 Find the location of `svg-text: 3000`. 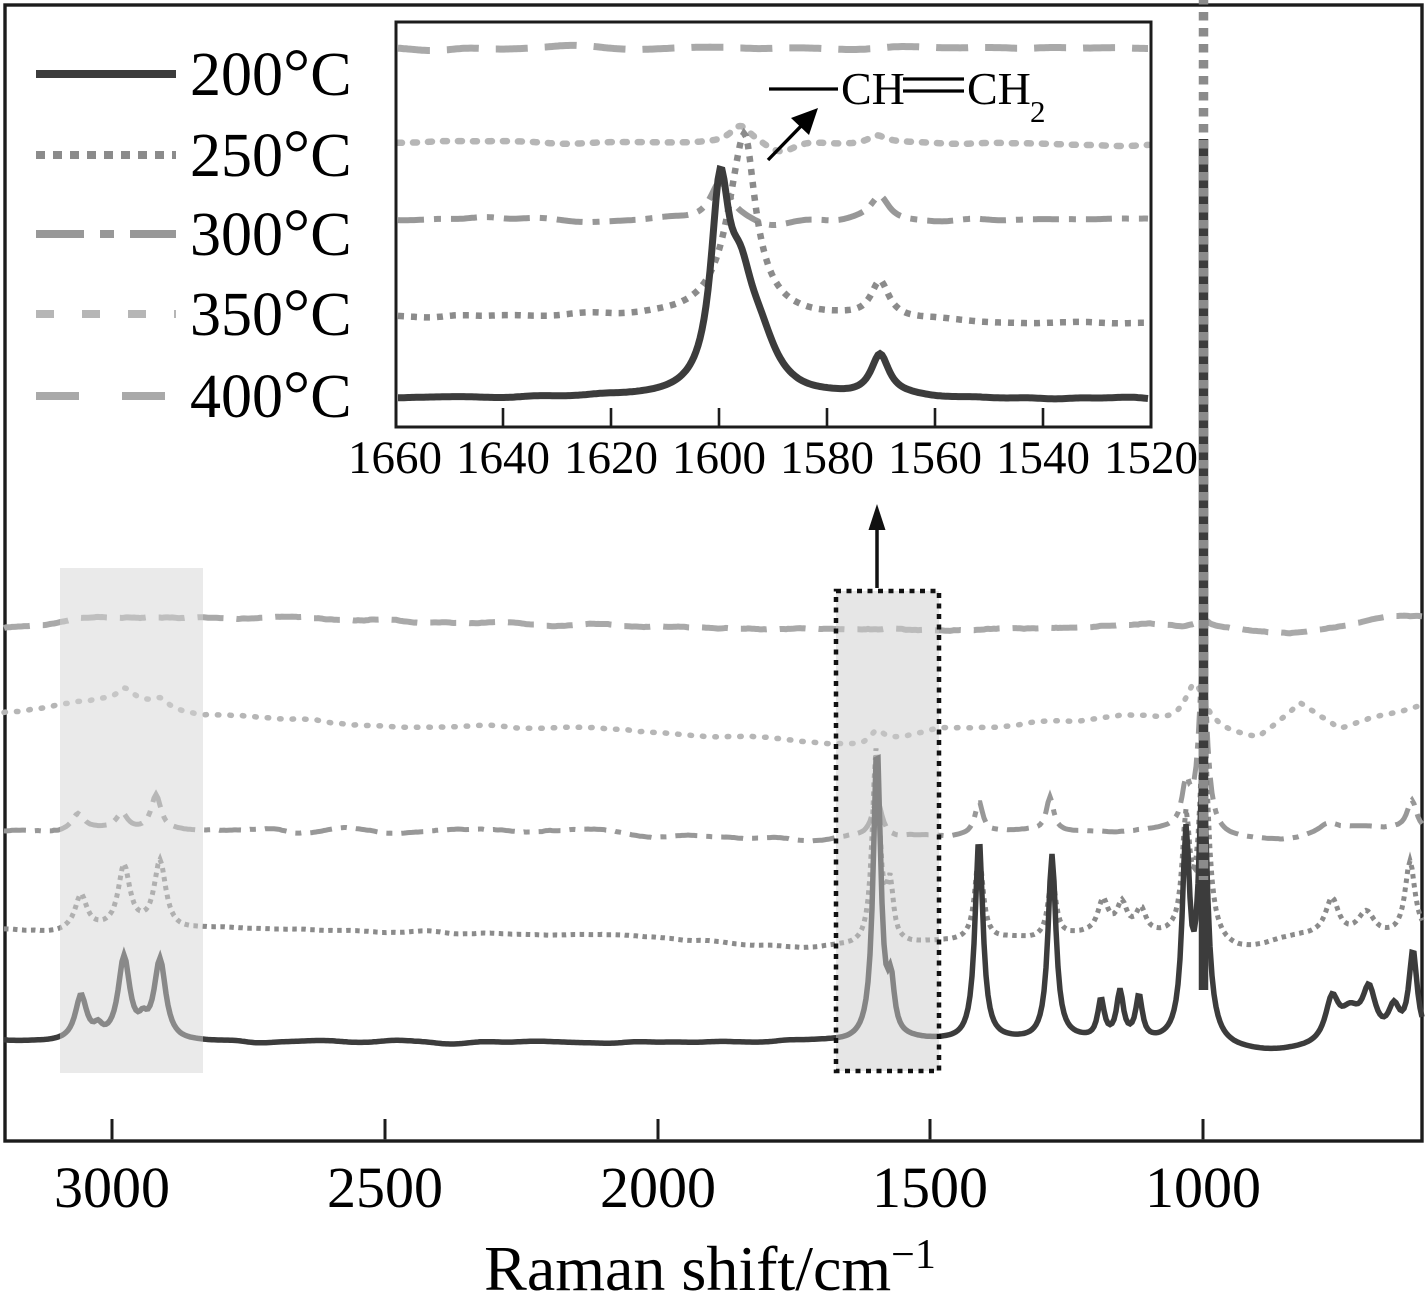

svg-text: 3000 is located at coordinates (112, 1187).